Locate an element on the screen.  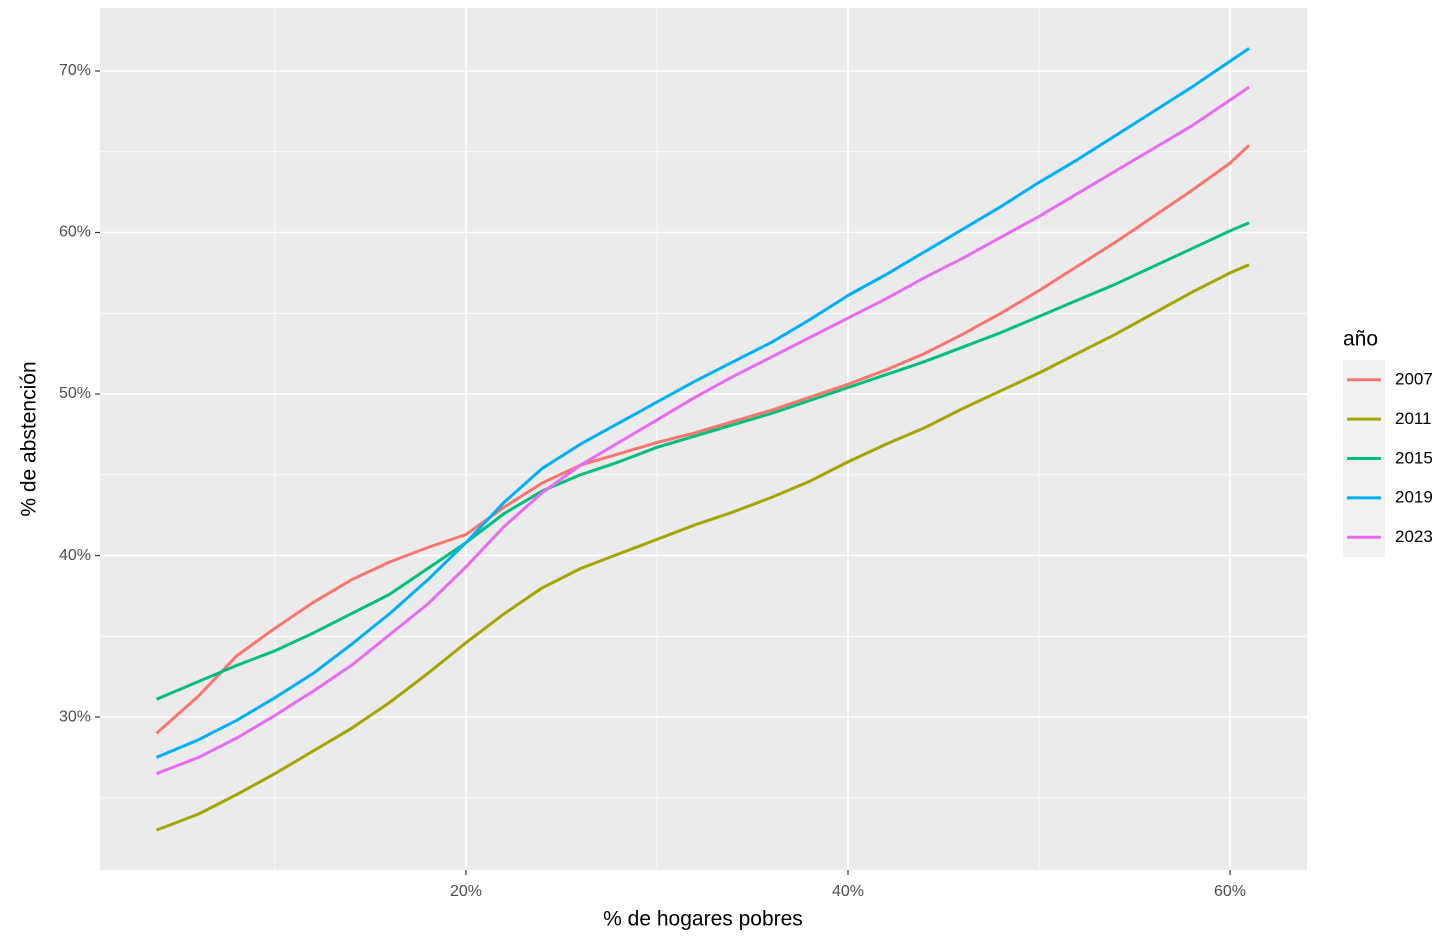
legend-label: 2011 is located at coordinates (1413, 418).